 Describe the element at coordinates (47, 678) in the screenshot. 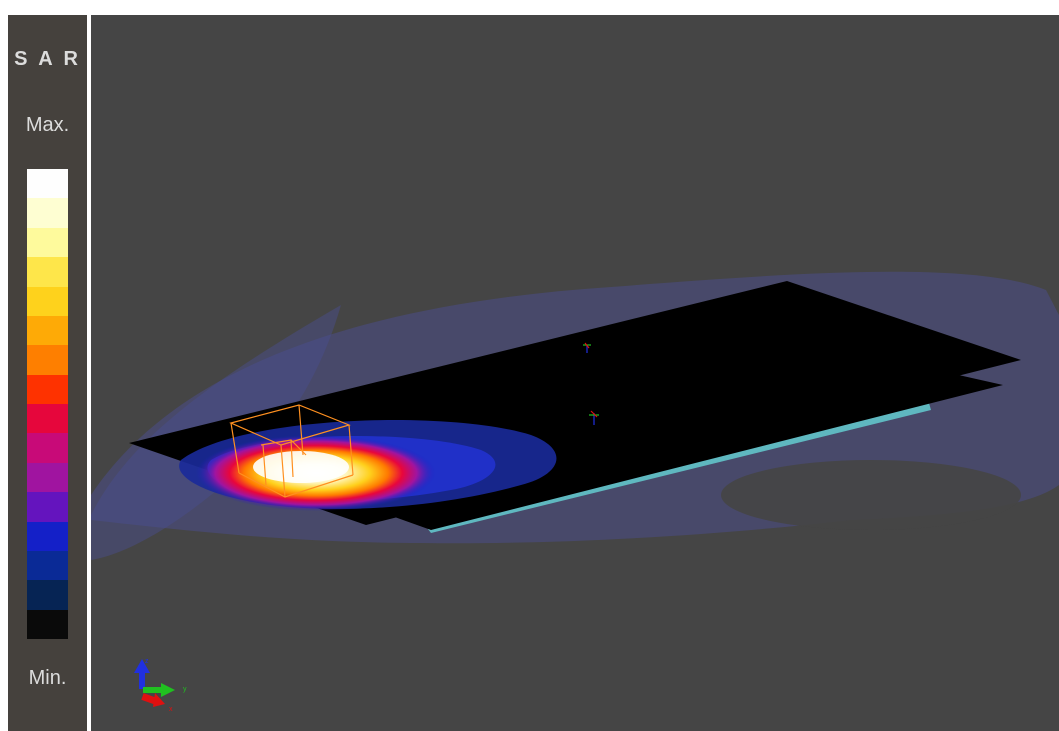

I see `legend-min-label: Min.` at that location.